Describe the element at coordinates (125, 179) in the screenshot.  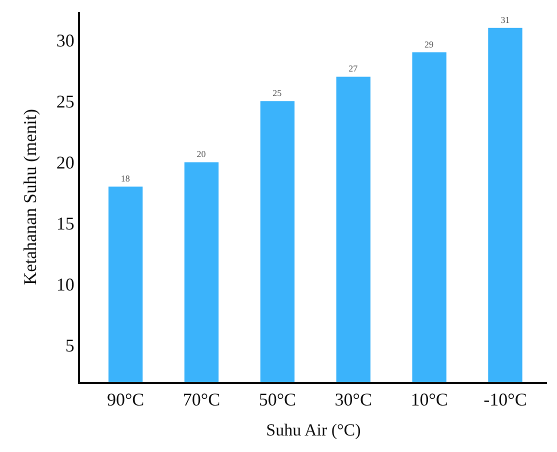
I see `data-label: 18` at that location.